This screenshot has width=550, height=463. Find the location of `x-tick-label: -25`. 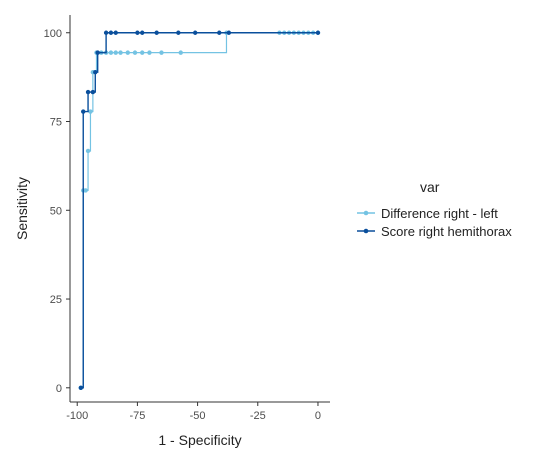

x-tick-label: -25 is located at coordinates (258, 416).